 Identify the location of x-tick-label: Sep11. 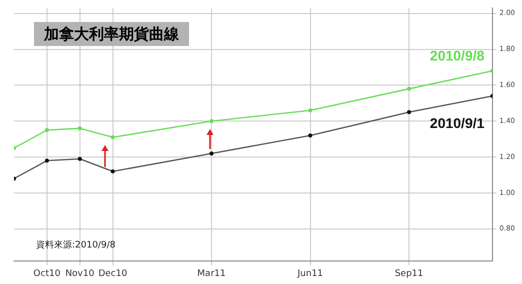
(409, 273).